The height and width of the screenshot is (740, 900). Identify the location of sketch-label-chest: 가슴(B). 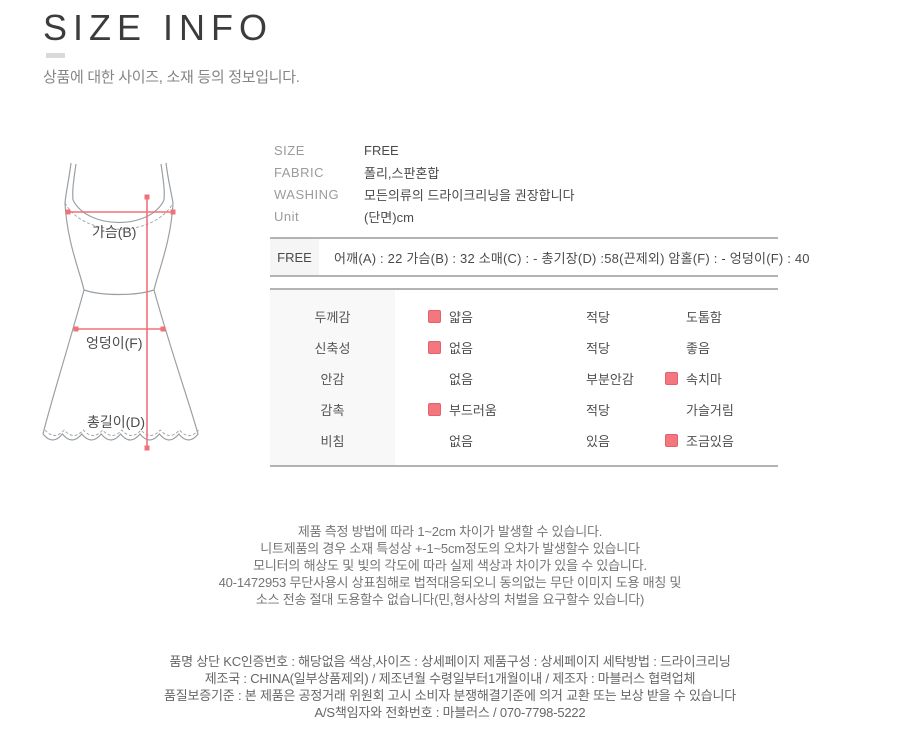
(114, 232).